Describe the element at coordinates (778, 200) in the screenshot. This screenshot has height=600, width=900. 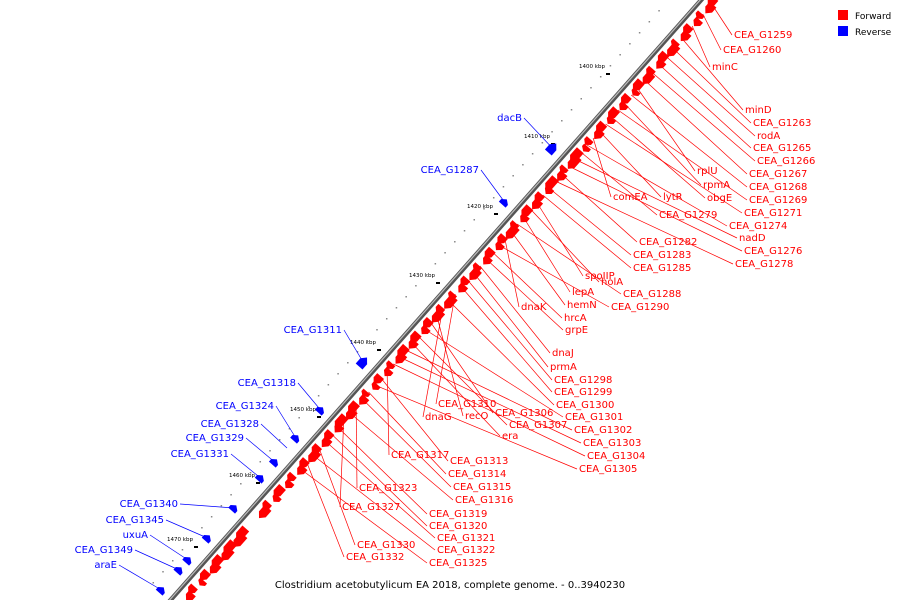
I see `gene-label: CEA_G1269` at that location.